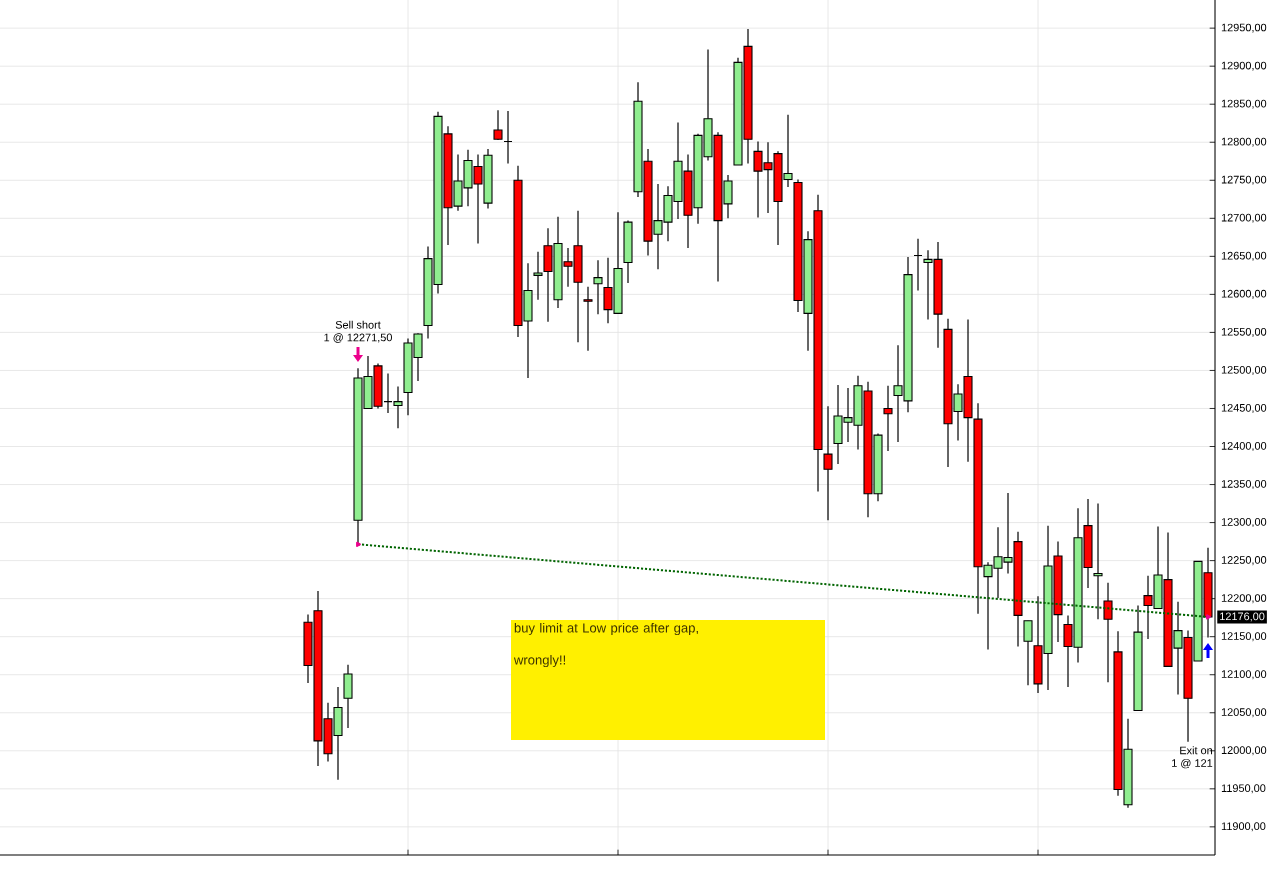 This screenshot has width=1279, height=869. What do you see at coordinates (1244, 523) in the screenshot?
I see `y-tick-label: 12300,00` at bounding box center [1244, 523].